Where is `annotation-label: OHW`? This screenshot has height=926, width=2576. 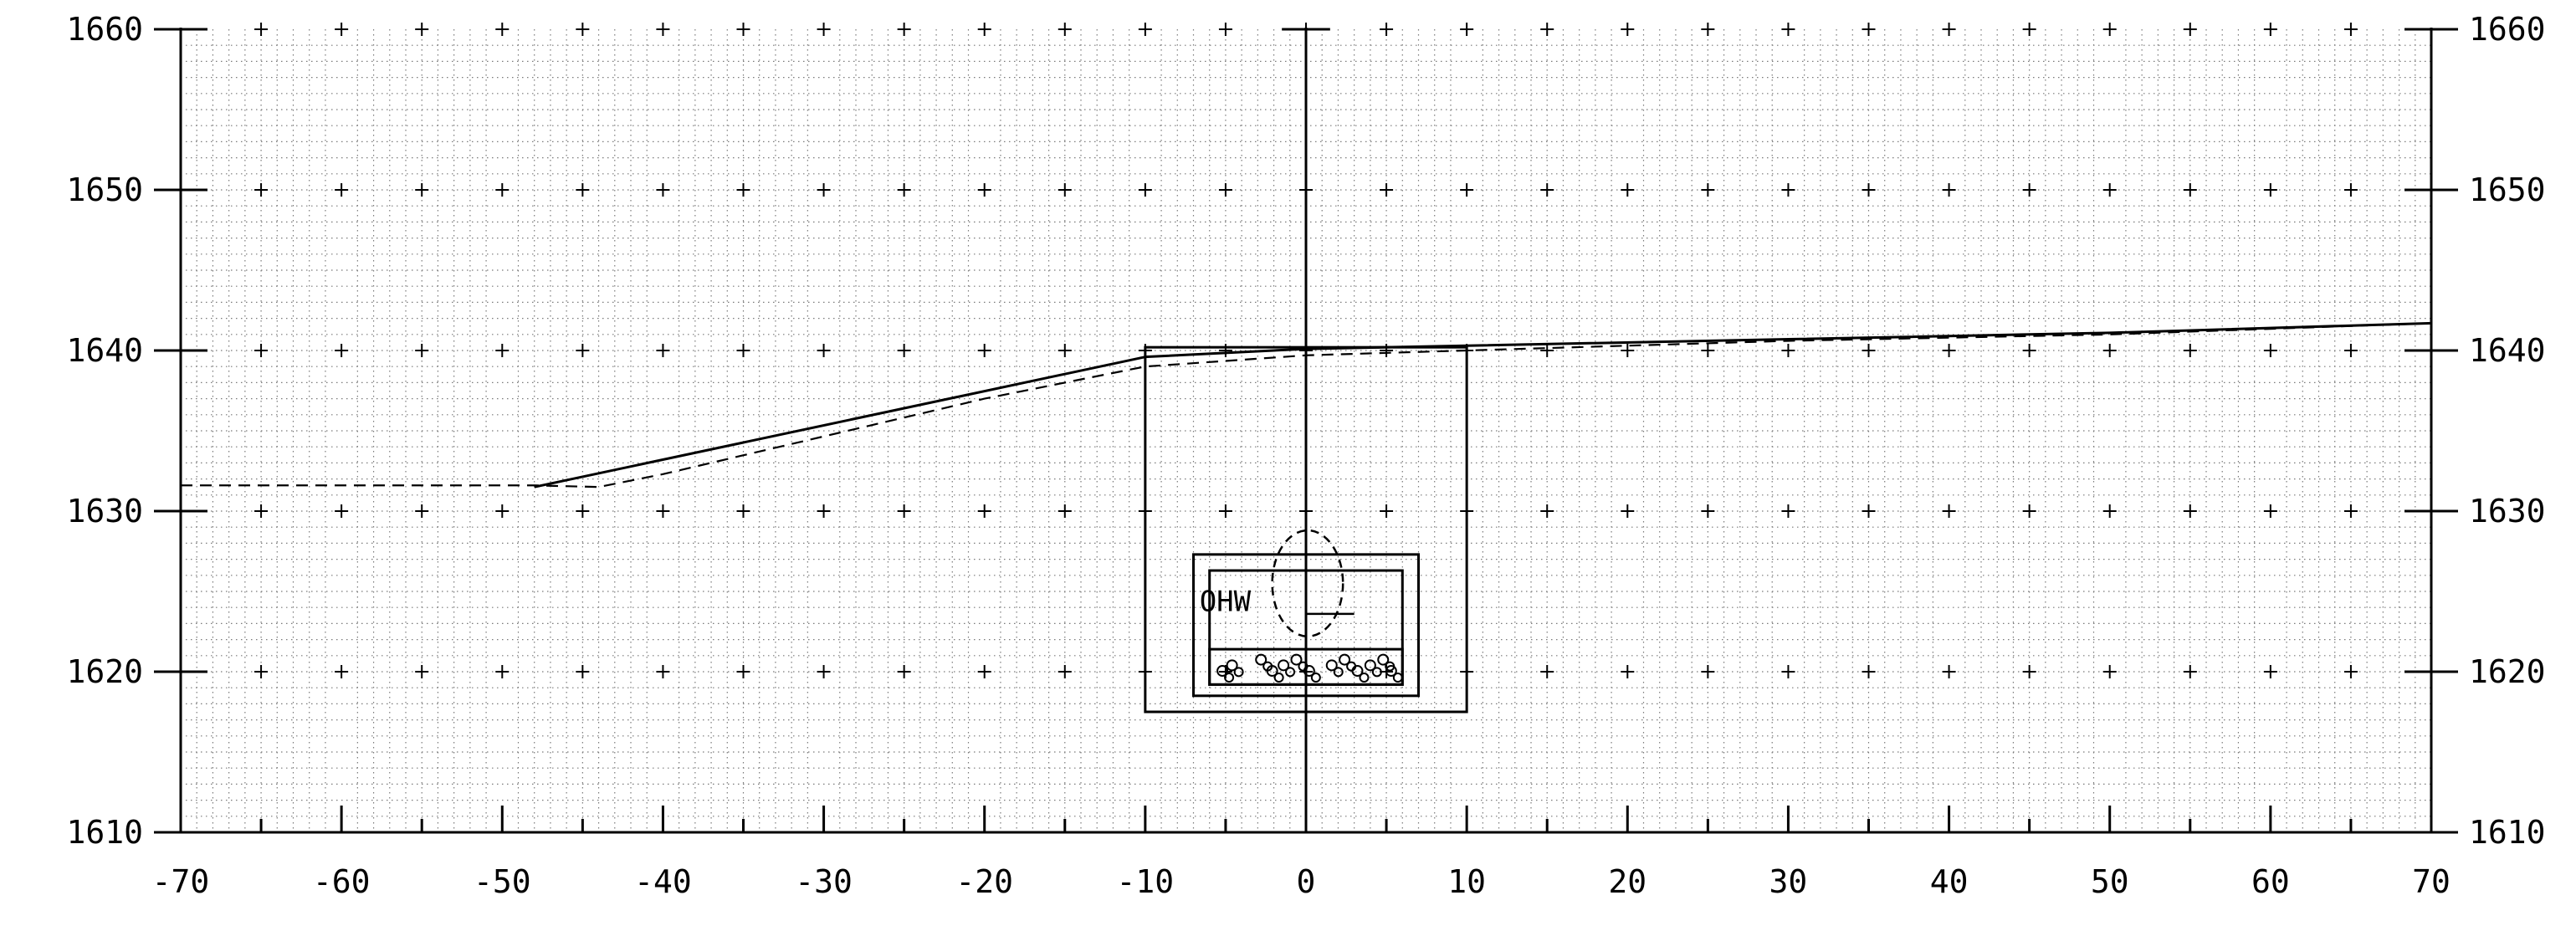
annotation-label: OHW is located at coordinates (1226, 602).